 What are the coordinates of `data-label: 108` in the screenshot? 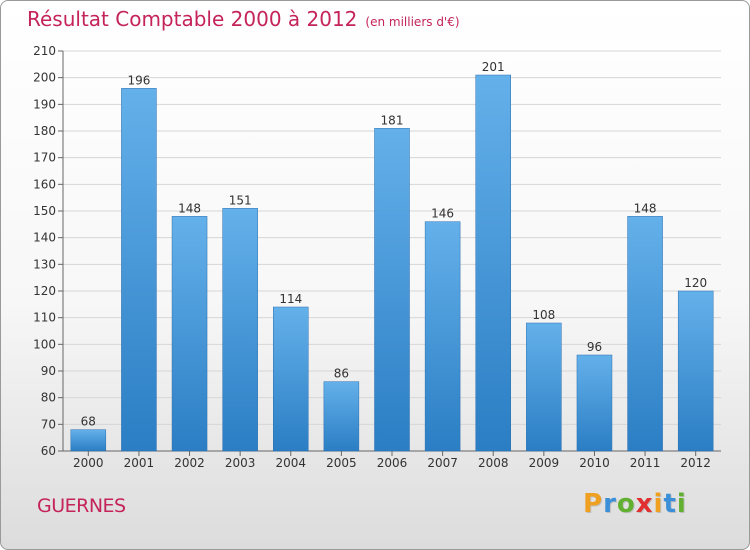 It's located at (543, 315).